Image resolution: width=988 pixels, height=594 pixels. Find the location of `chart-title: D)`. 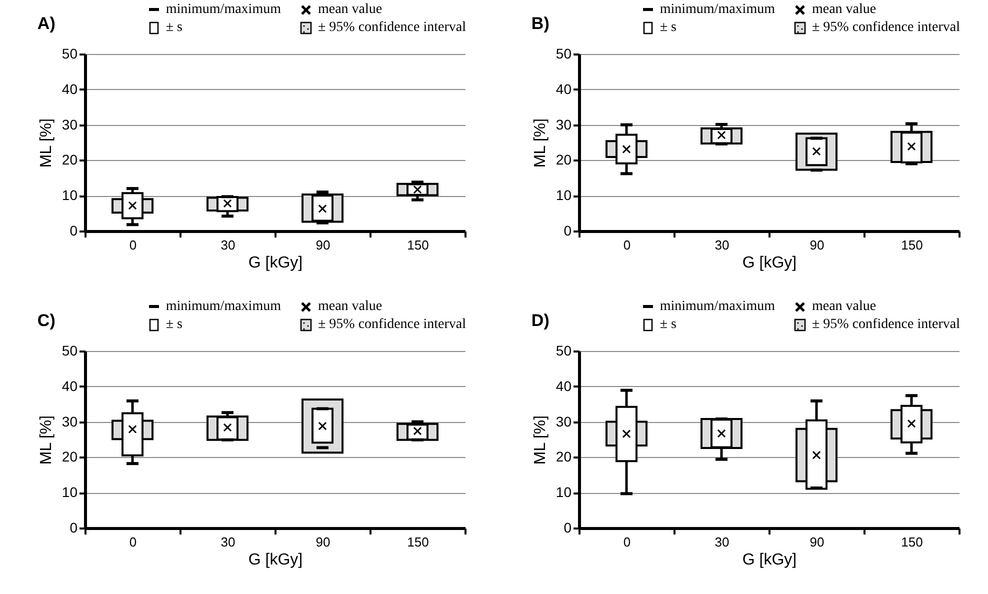

chart-title: D) is located at coordinates (540, 320).